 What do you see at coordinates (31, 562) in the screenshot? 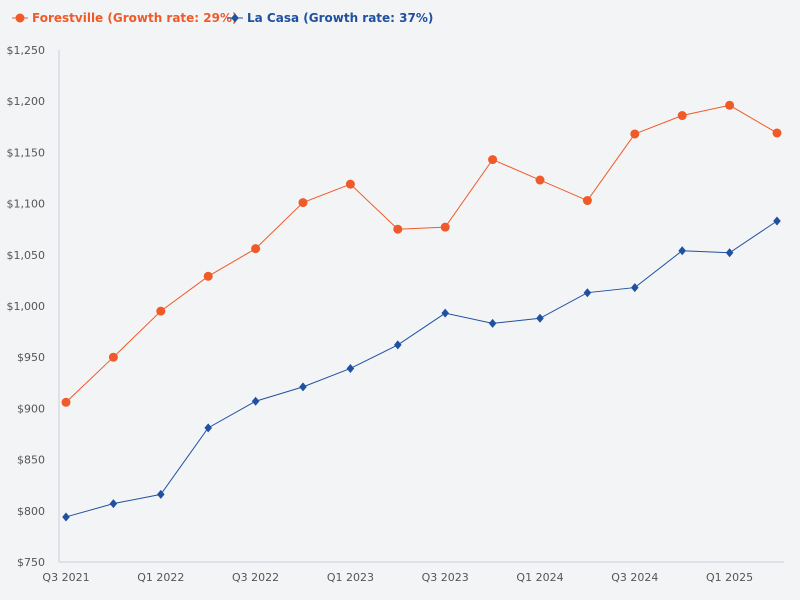
I see `y-tick-label: $750` at bounding box center [31, 562].